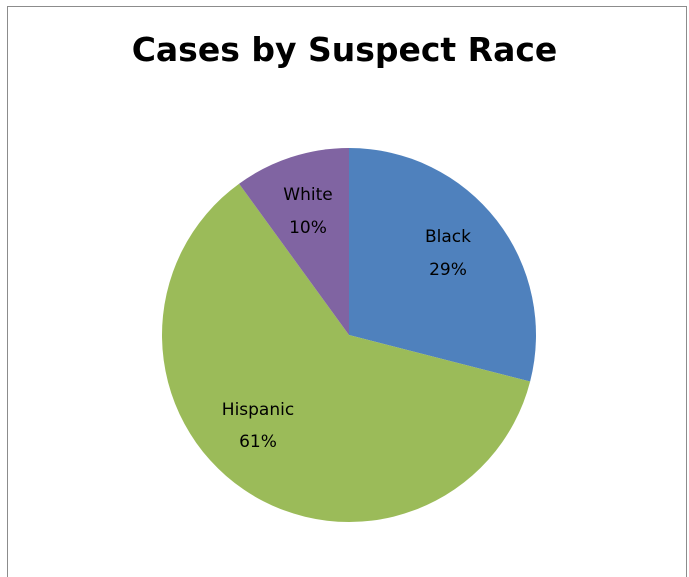 This screenshot has height=577, width=689. I want to click on pie-slice-white, so click(294, 241).